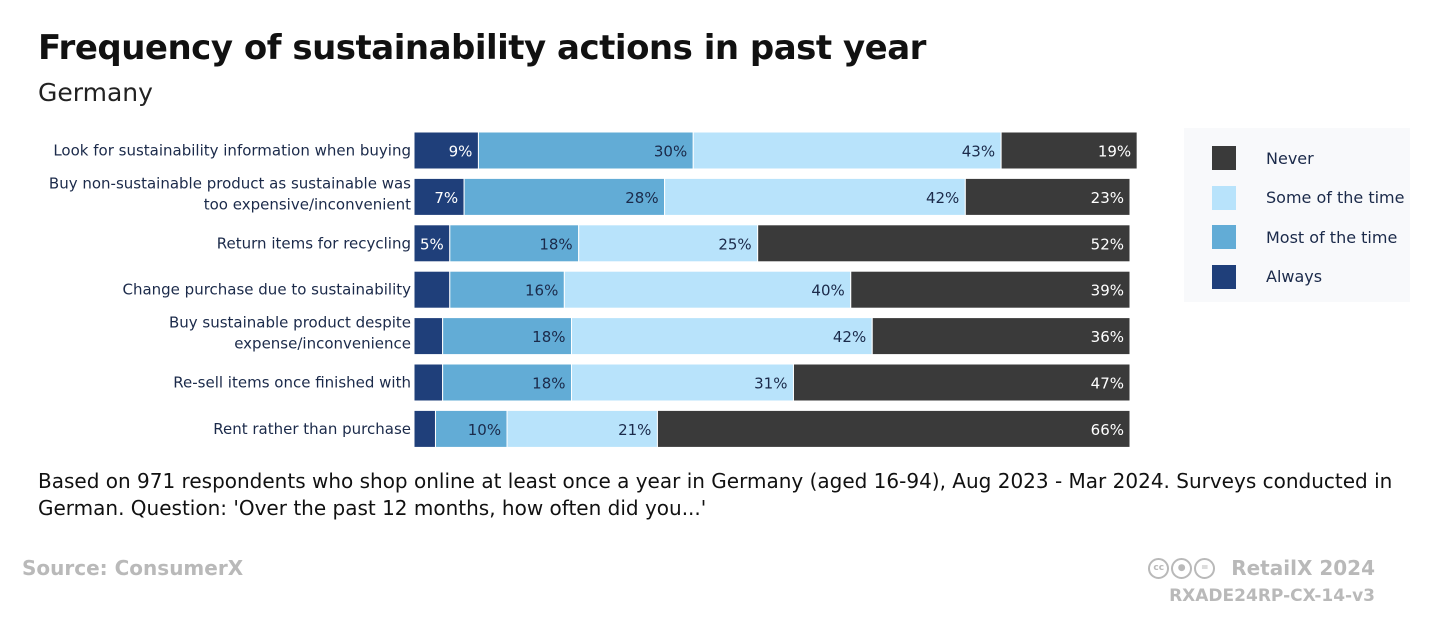 This screenshot has height=638, width=1441. Describe the element at coordinates (292, 383) in the screenshot. I see `category-label: Re-sell items once finished with` at that location.